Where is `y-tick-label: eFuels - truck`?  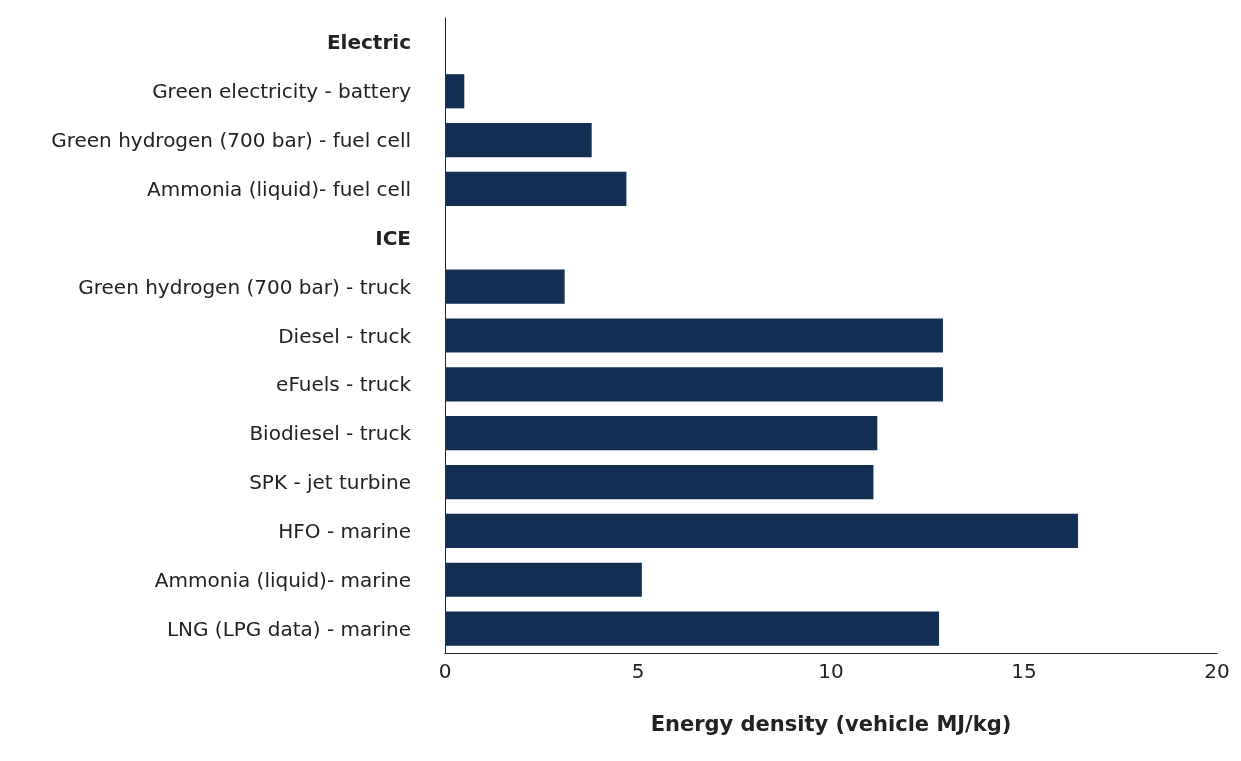 y-tick-label: eFuels - truck is located at coordinates (344, 384).